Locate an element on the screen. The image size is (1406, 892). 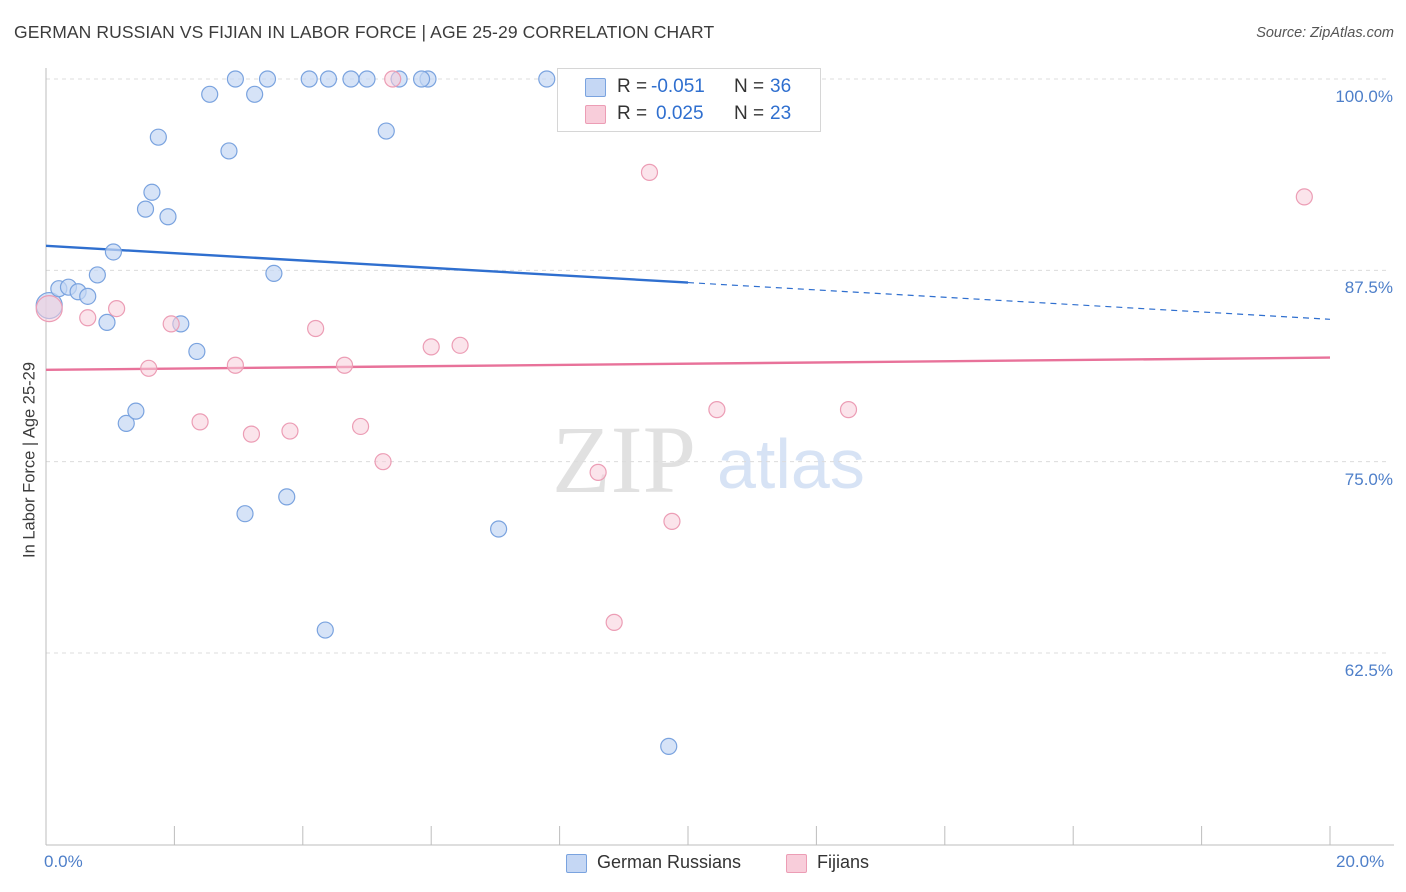
y-tick-label: 100.0% is located at coordinates (1364, 96).